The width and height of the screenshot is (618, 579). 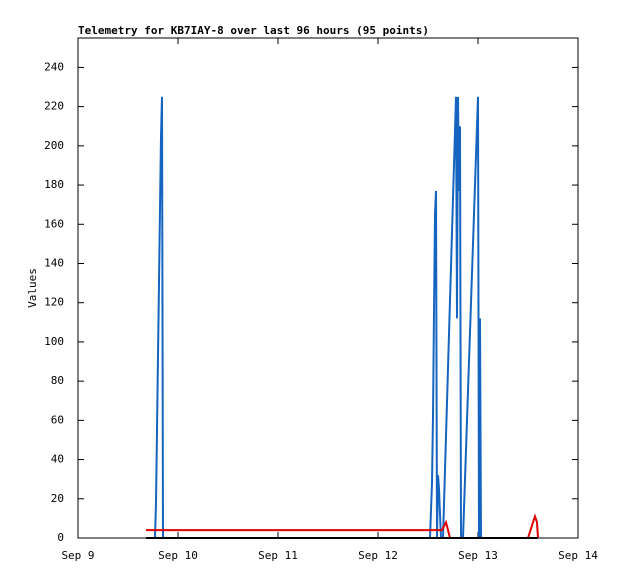 I want to click on y-tick-label: 220, so click(x=54, y=106).